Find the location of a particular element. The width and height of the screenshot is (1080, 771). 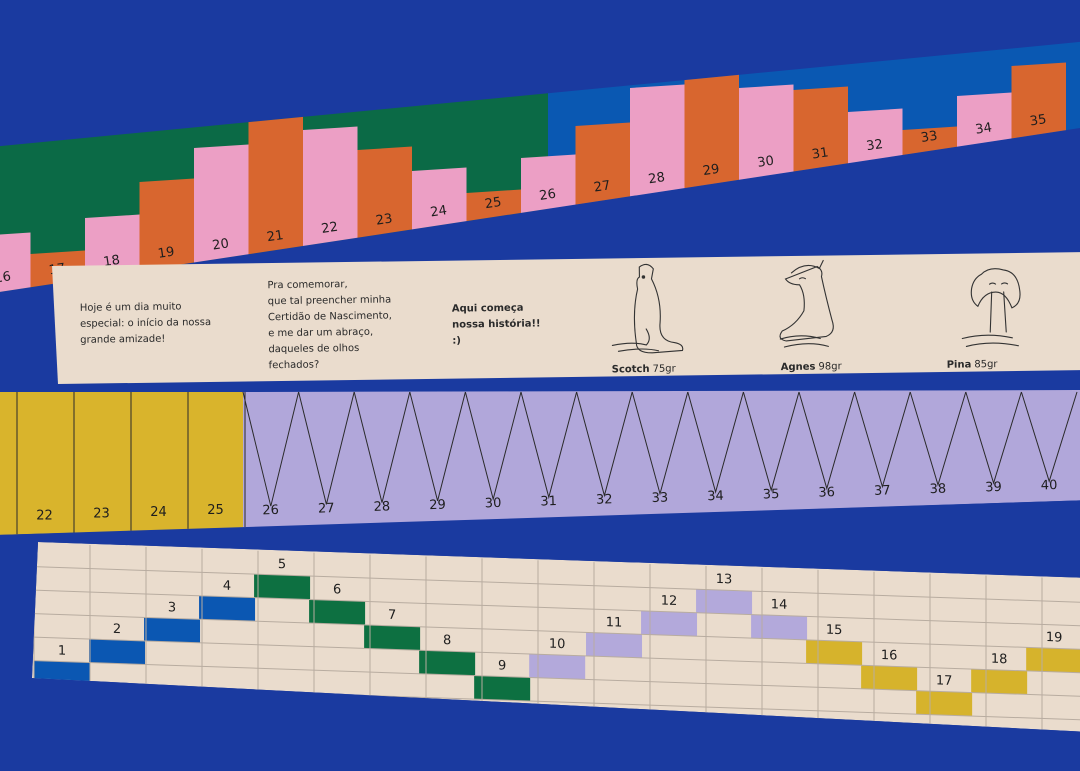

top-strip-bar-label: 22 is located at coordinates (329, 228).